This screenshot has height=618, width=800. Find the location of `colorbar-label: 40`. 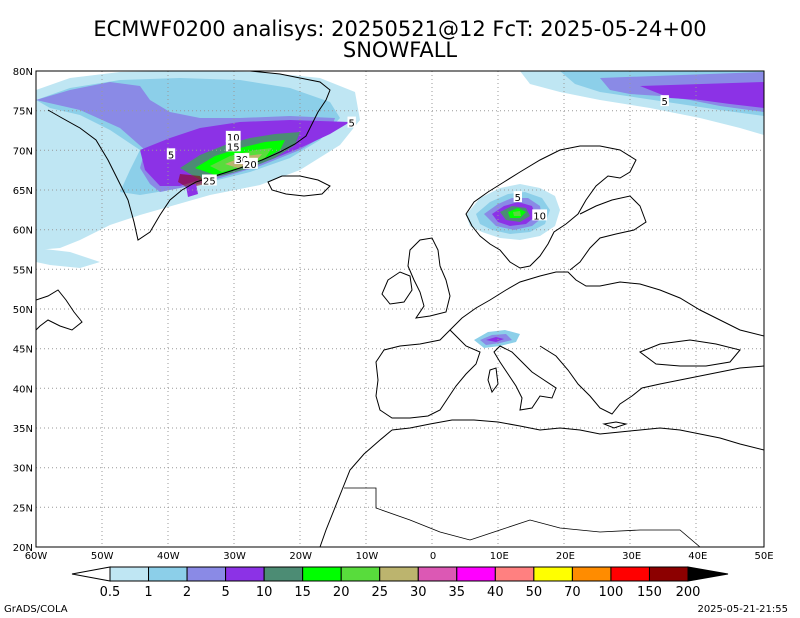

colorbar-label: 40 is located at coordinates (495, 592).